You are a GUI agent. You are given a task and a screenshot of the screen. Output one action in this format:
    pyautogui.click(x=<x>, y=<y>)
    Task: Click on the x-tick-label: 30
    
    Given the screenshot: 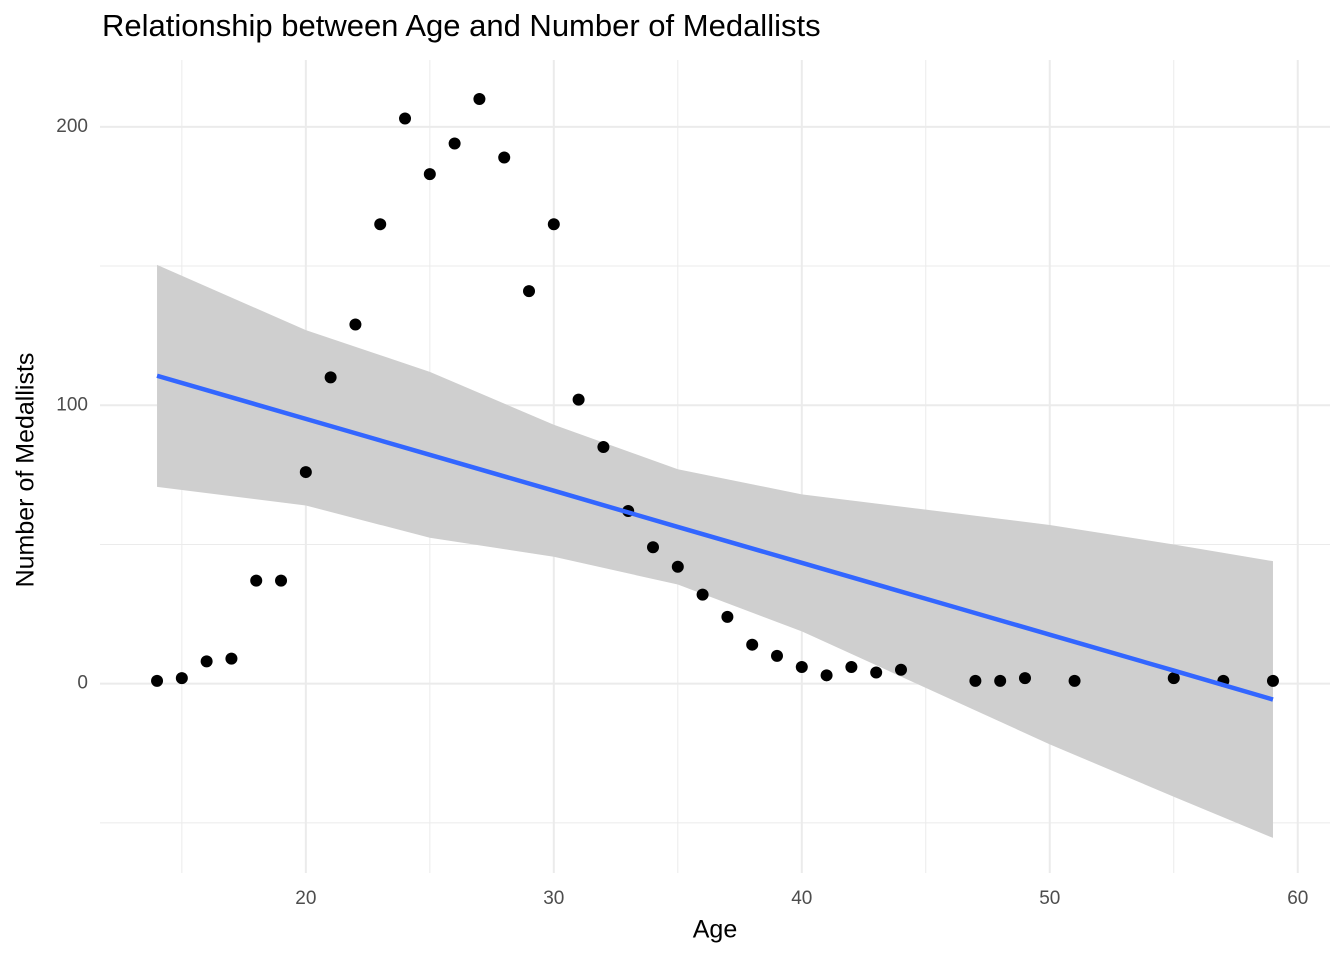 What is the action you would take?
    pyautogui.click(x=553, y=898)
    